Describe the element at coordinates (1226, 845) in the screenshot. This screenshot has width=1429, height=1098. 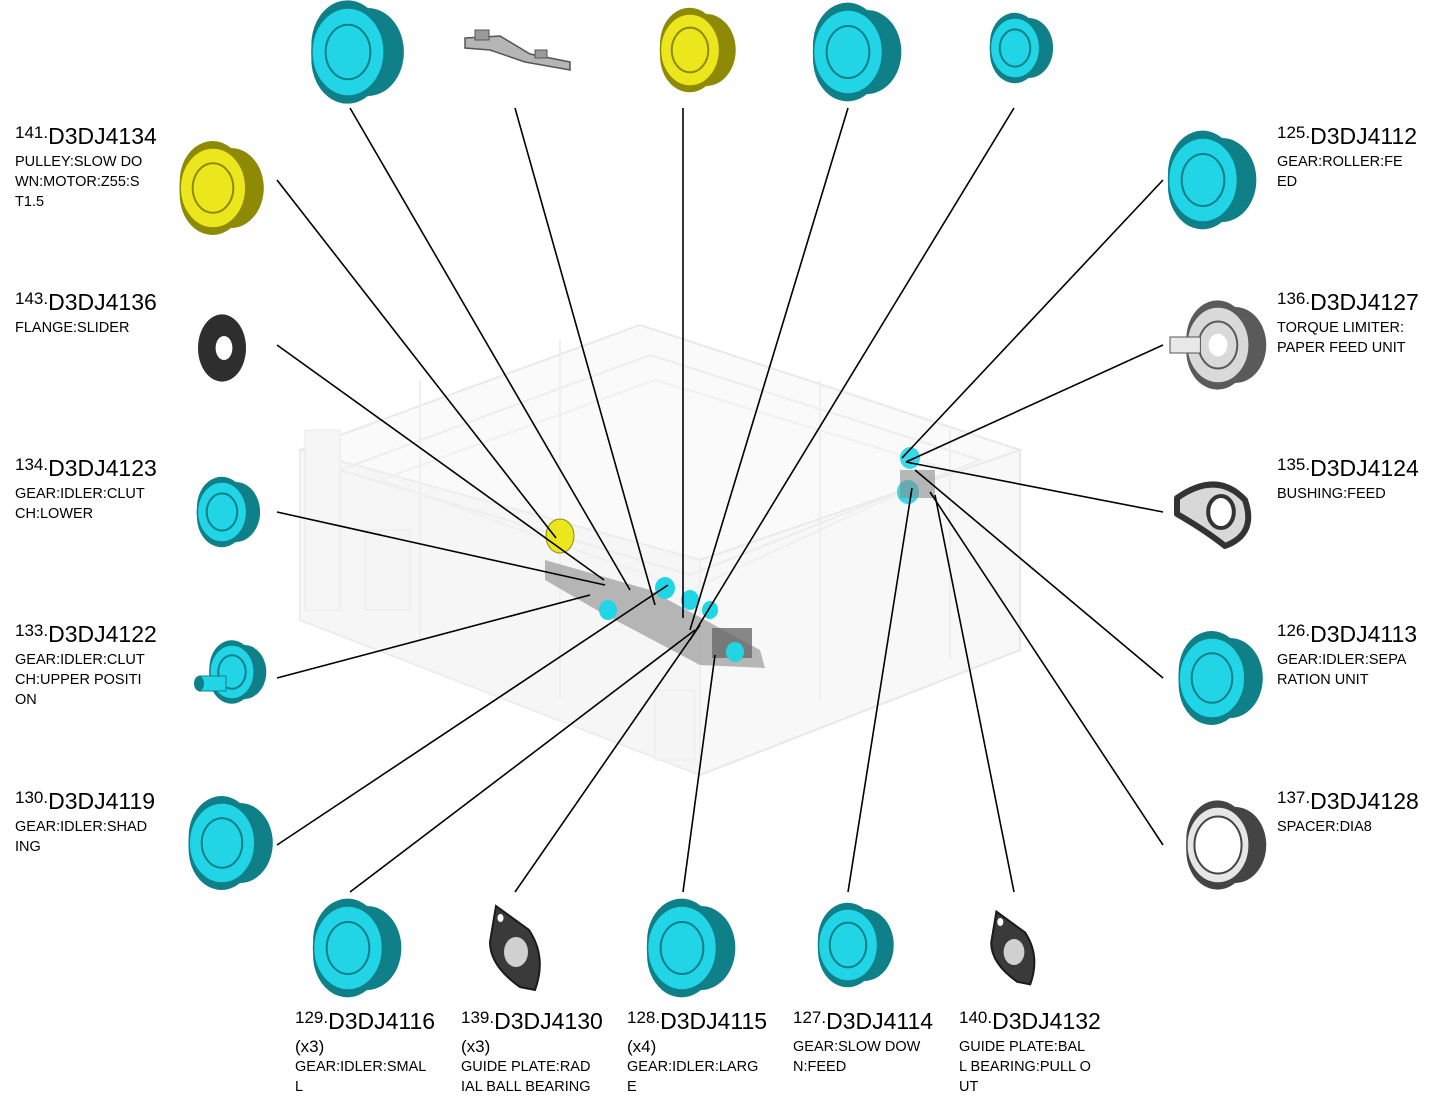
I see `spacer-ring-icon` at that location.